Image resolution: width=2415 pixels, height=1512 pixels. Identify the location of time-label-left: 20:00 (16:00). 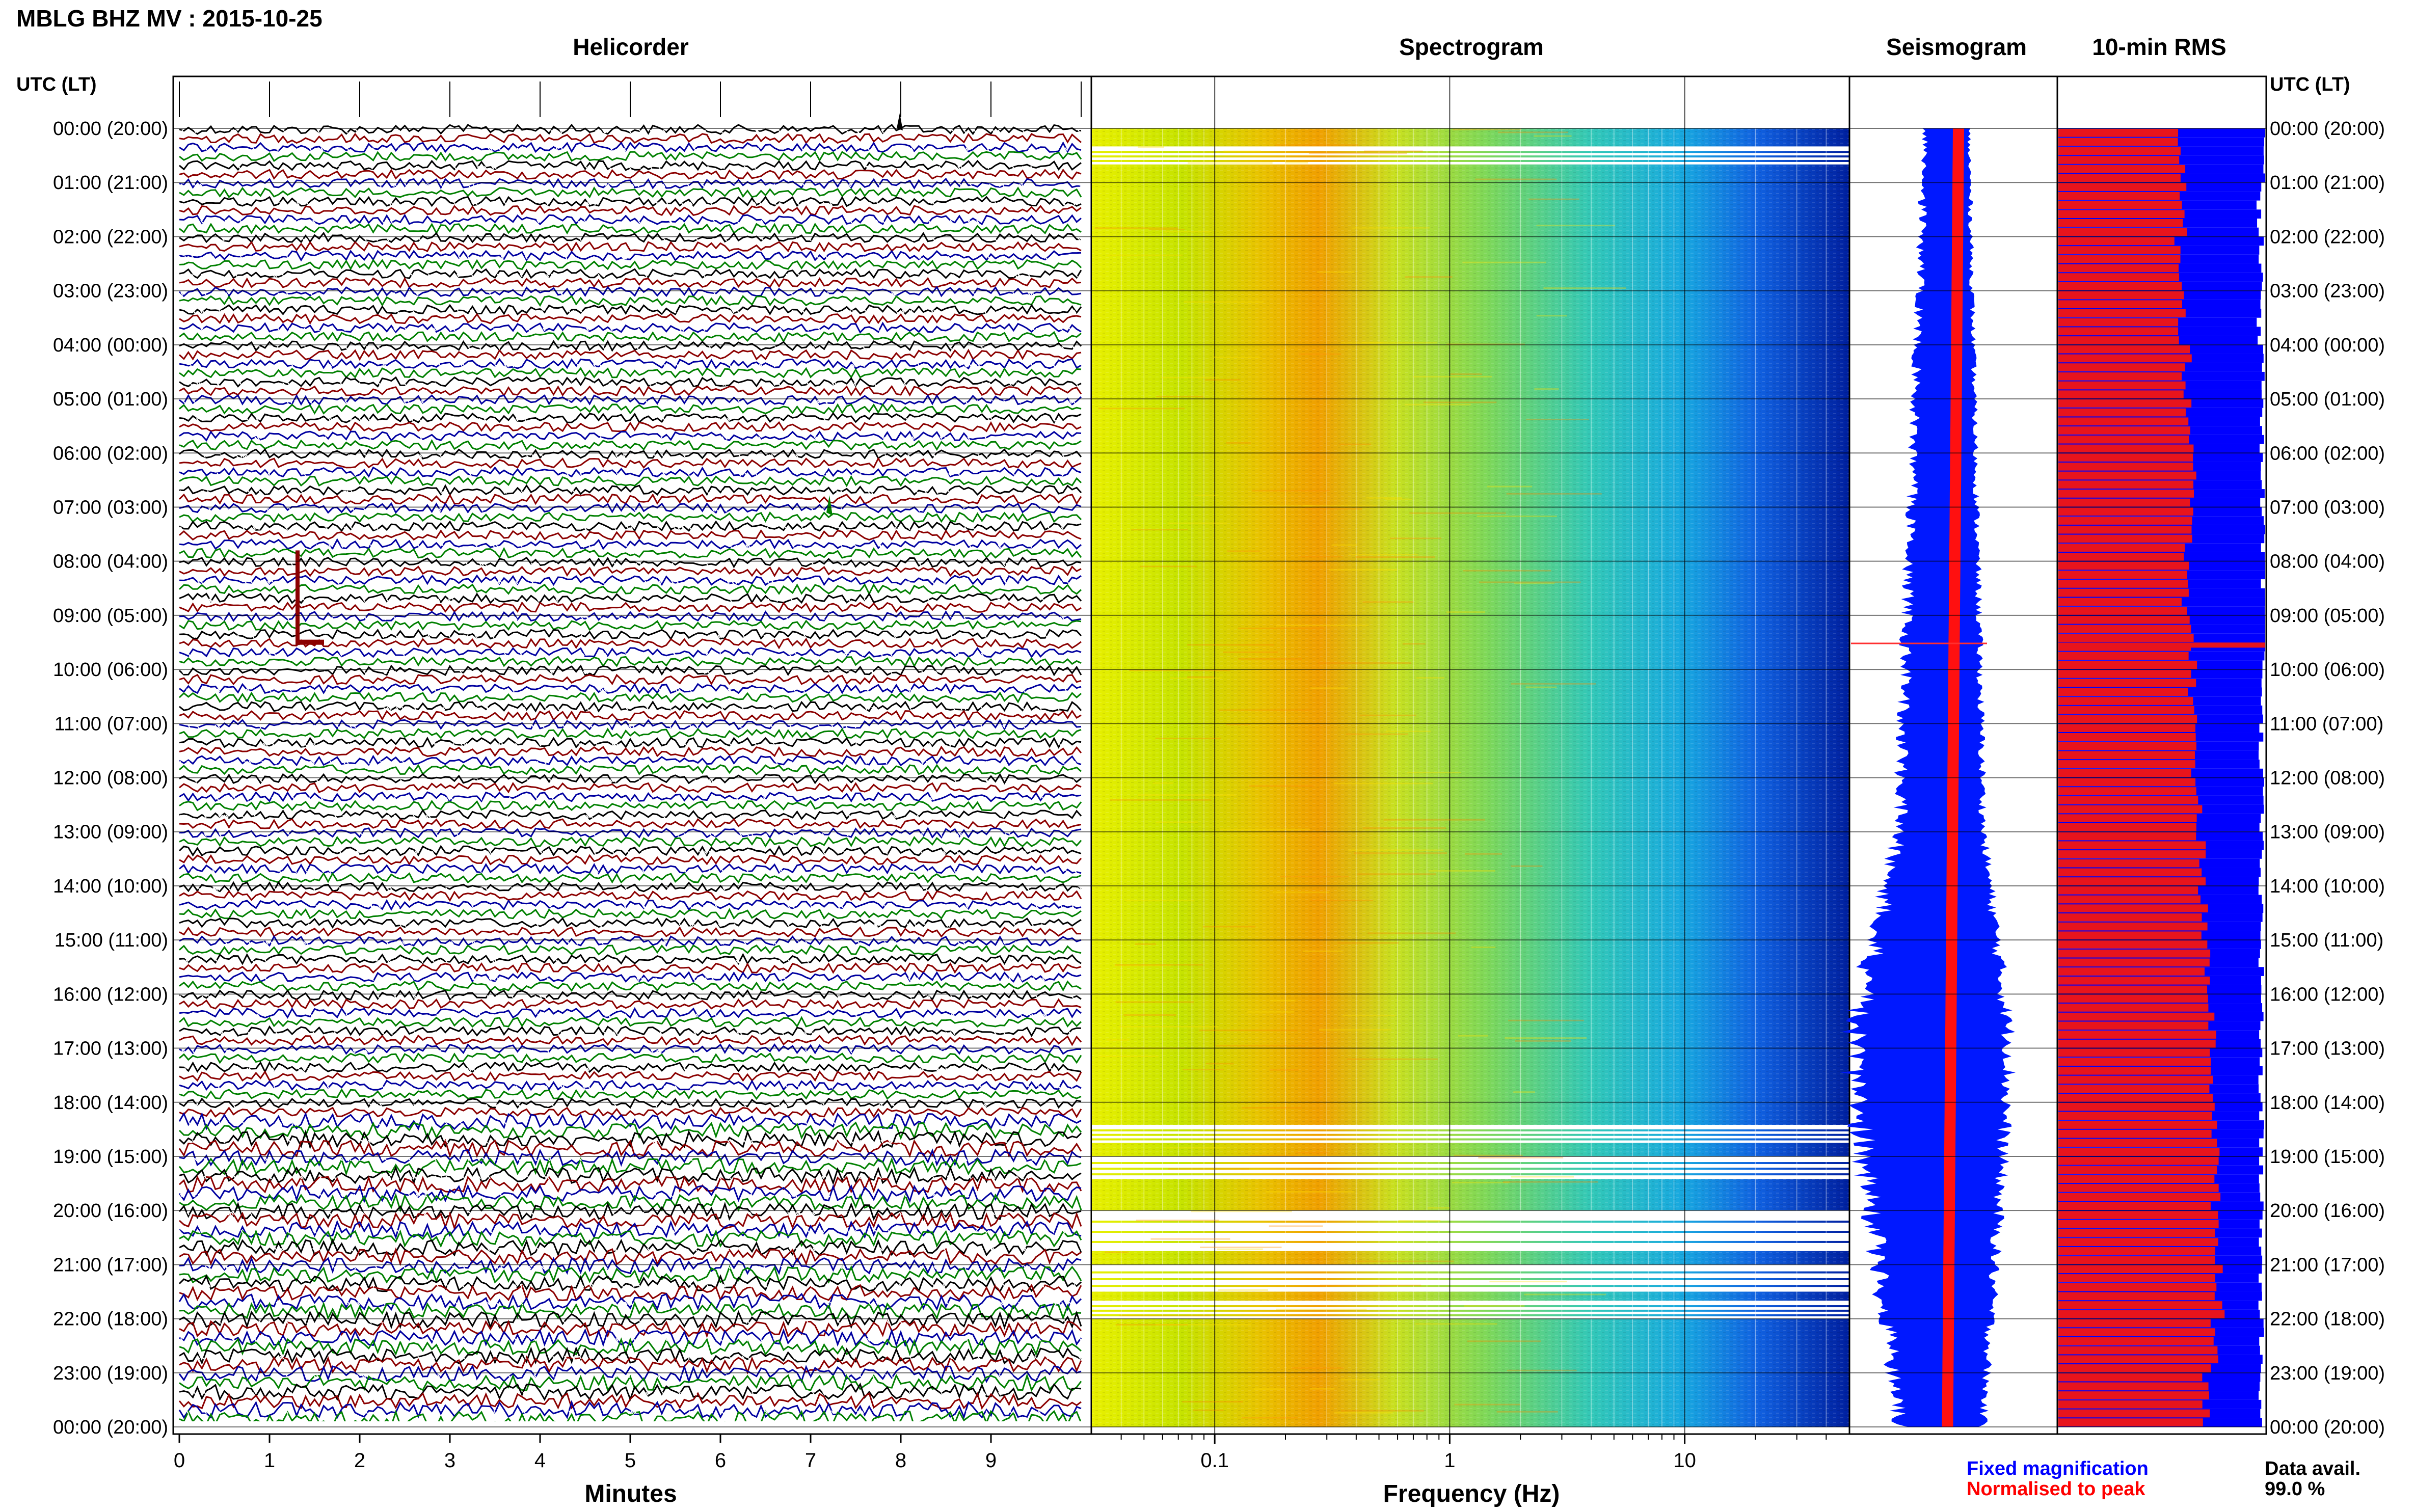
(110, 1211).